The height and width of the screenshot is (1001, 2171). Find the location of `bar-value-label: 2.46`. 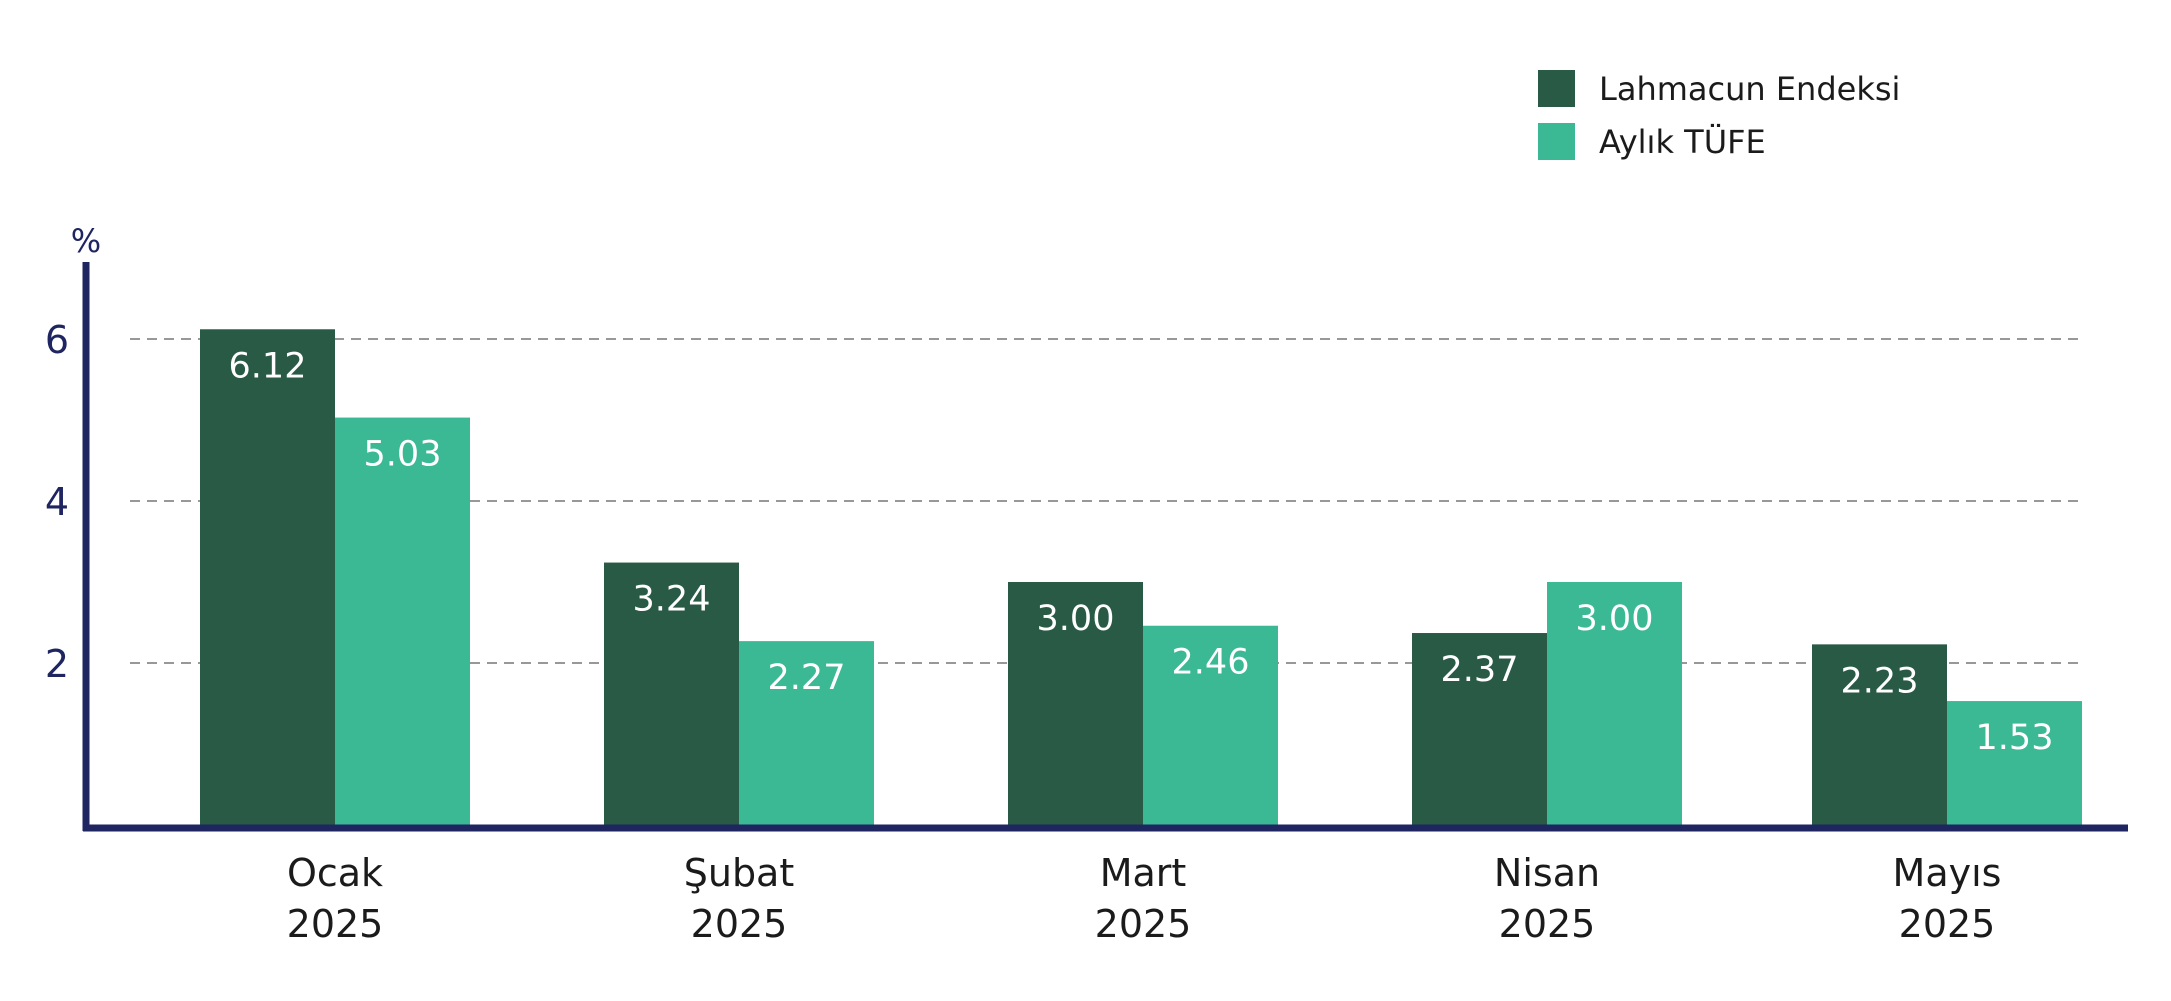

bar-value-label: 2.46 is located at coordinates (1211, 663).